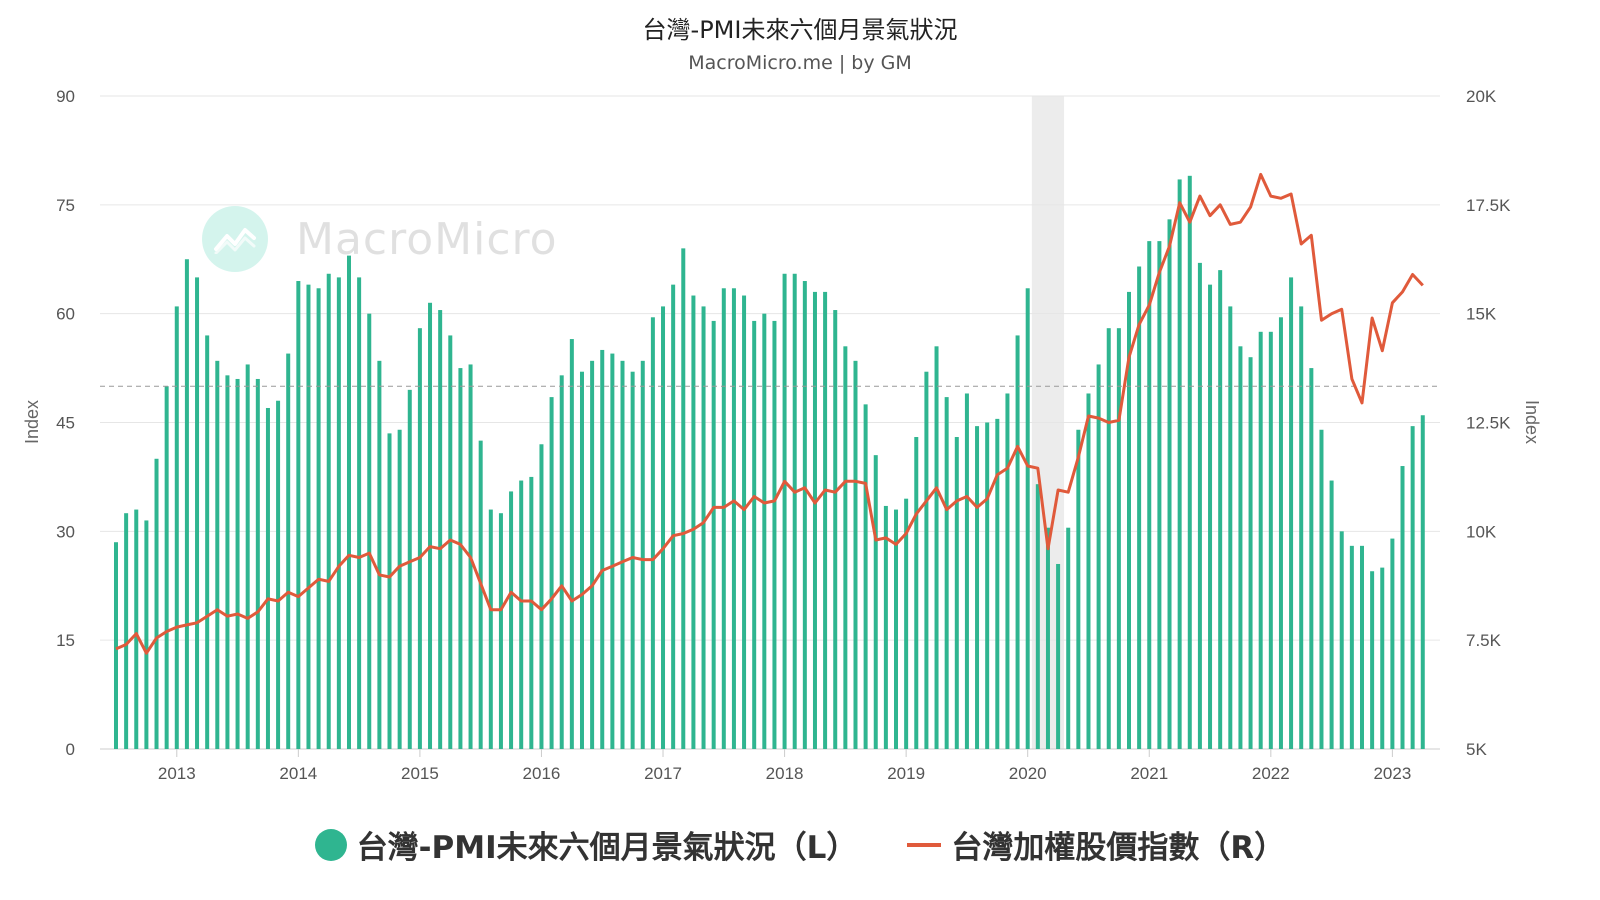 This screenshot has width=1600, height=900. I want to click on y-left-tick-label: 30, so click(65, 531).